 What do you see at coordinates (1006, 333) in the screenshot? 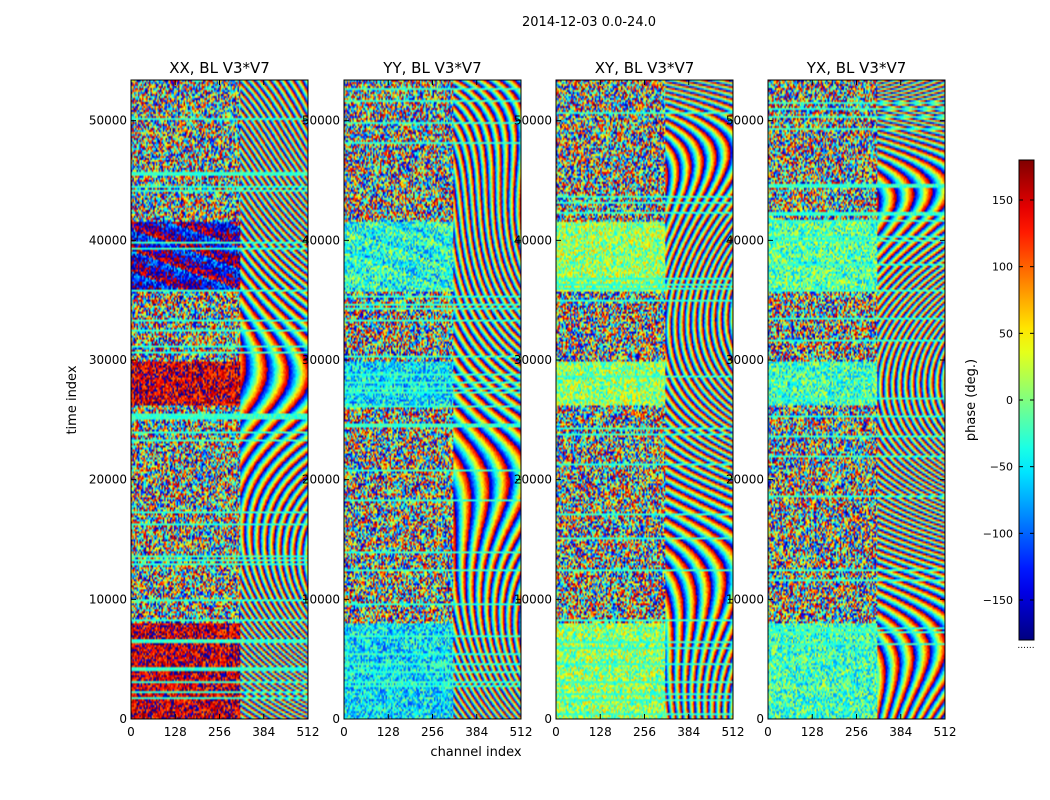
I see `colorbar-tick-label: 50` at bounding box center [1006, 333].